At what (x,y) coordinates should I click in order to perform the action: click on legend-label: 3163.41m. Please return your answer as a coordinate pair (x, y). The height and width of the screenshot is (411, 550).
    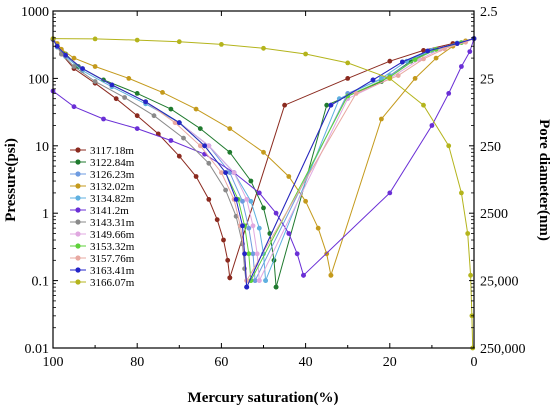
    Looking at the image, I should click on (112, 271).